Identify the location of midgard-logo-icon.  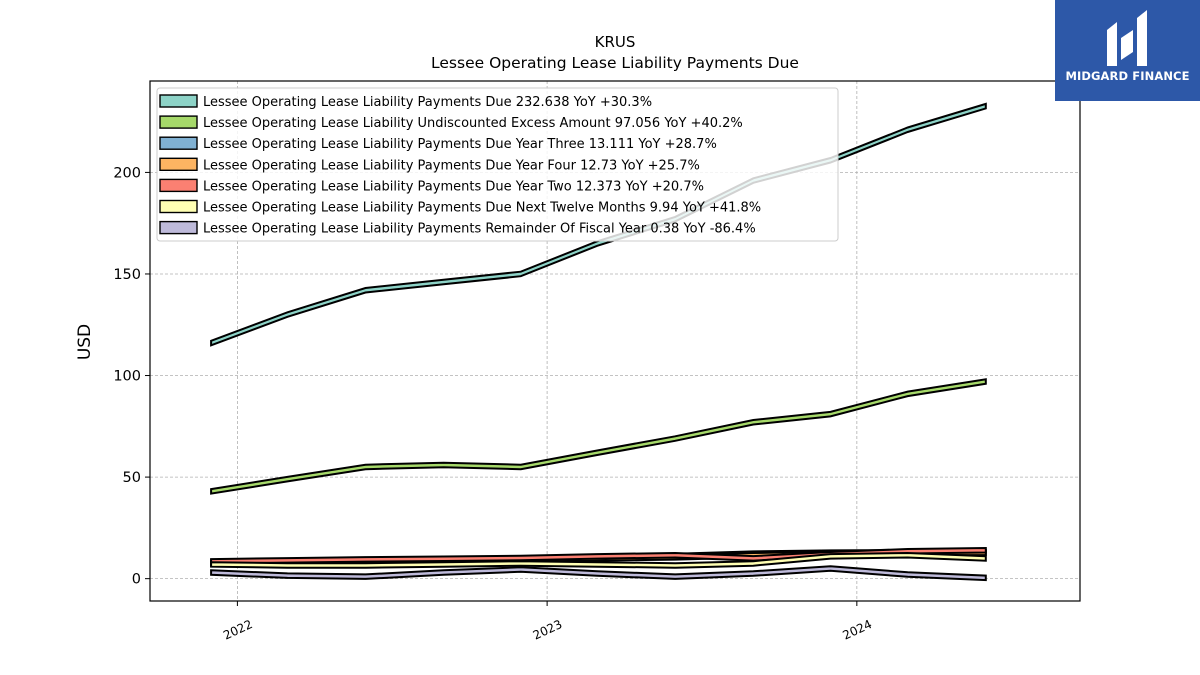
(1127, 38).